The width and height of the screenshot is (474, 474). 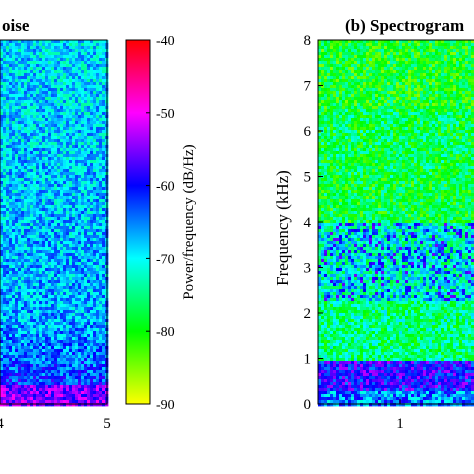 What do you see at coordinates (165, 332) in the screenshot?
I see `colorbar-tick-label: -80` at bounding box center [165, 332].